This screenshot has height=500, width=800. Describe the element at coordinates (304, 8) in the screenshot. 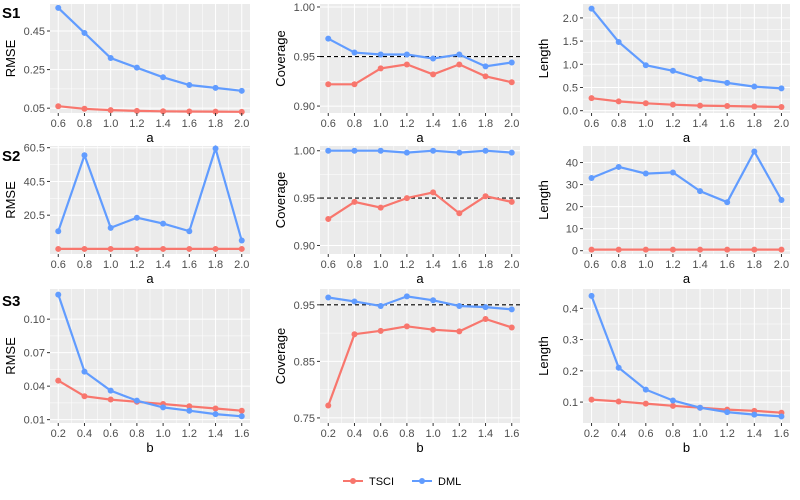

I see `p2-ytick-label: 1.00` at that location.